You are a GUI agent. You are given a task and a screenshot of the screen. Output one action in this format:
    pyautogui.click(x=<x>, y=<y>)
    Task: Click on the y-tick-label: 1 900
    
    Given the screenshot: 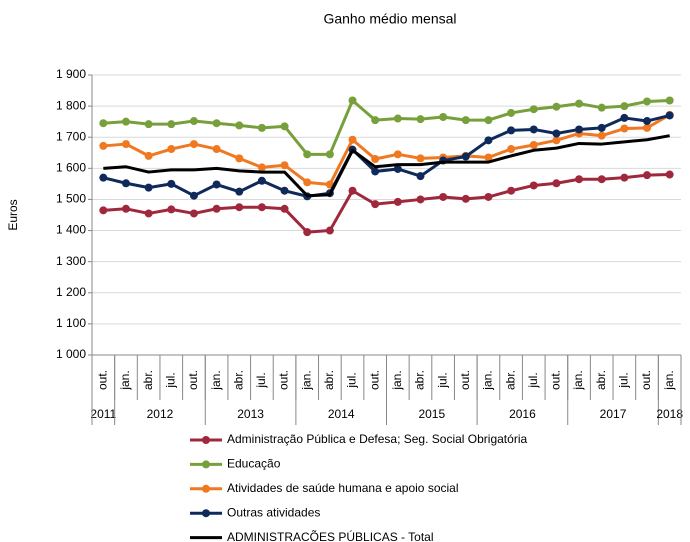 What is the action you would take?
    pyautogui.click(x=71, y=74)
    